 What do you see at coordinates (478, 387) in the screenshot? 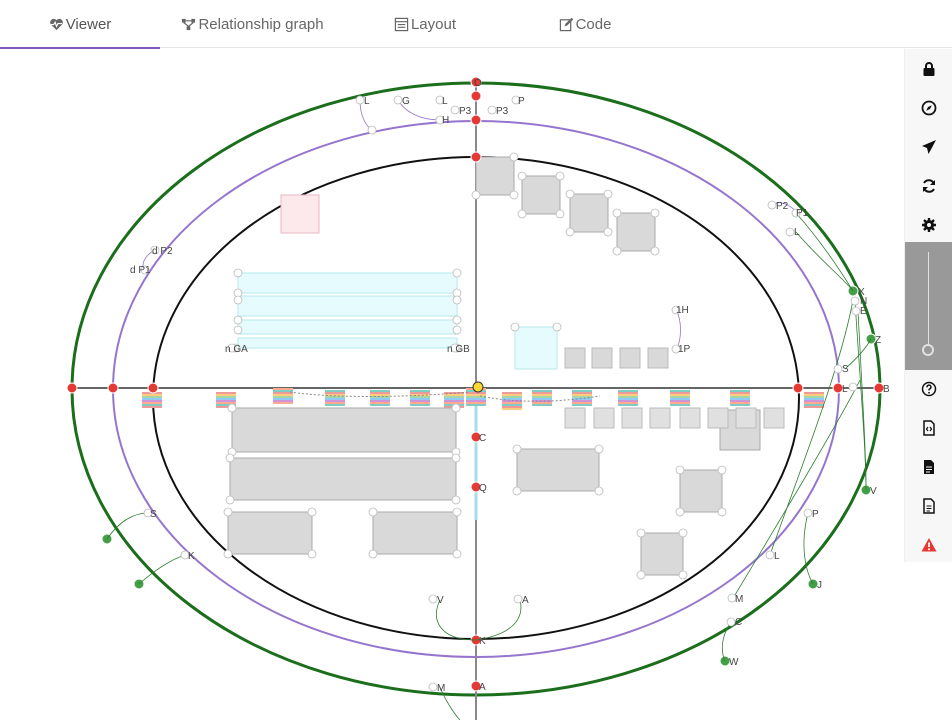
I see `center-node` at bounding box center [478, 387].